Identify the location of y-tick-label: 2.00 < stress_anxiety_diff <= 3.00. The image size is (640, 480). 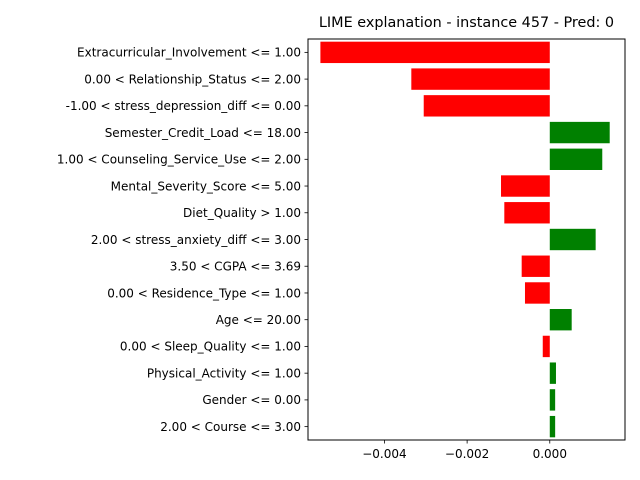
(196, 240).